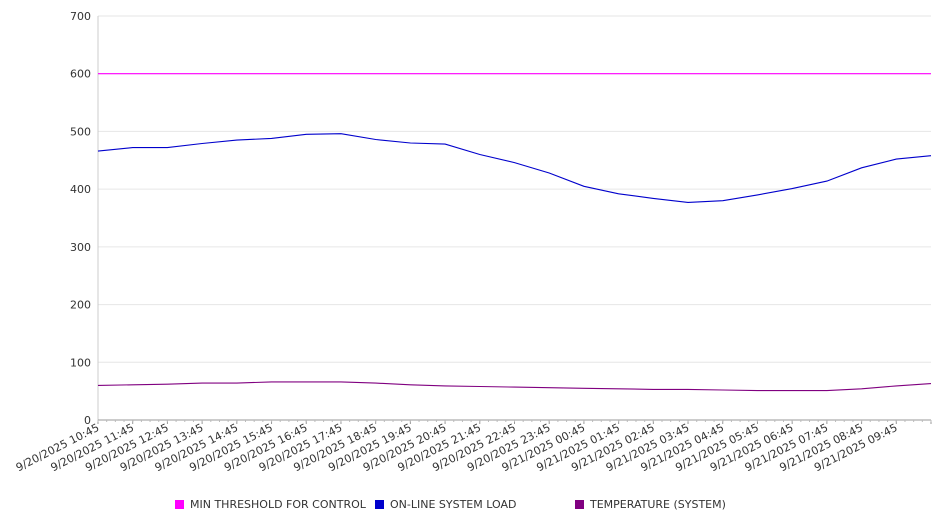 The height and width of the screenshot is (526, 946). What do you see at coordinates (87, 420) in the screenshot?
I see `y-tick-label: 0` at bounding box center [87, 420].